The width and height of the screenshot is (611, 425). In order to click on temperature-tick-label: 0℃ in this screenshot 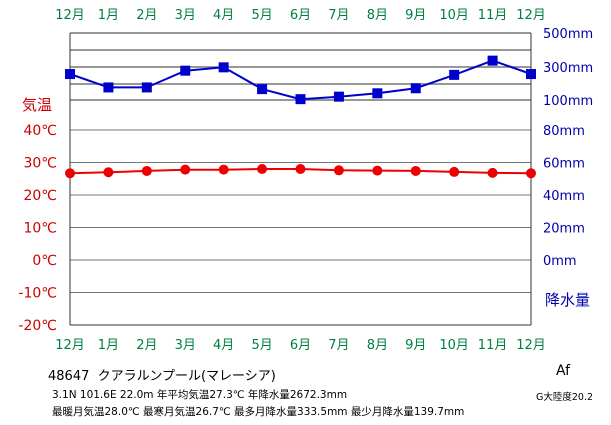, I will do `click(44, 261)`.